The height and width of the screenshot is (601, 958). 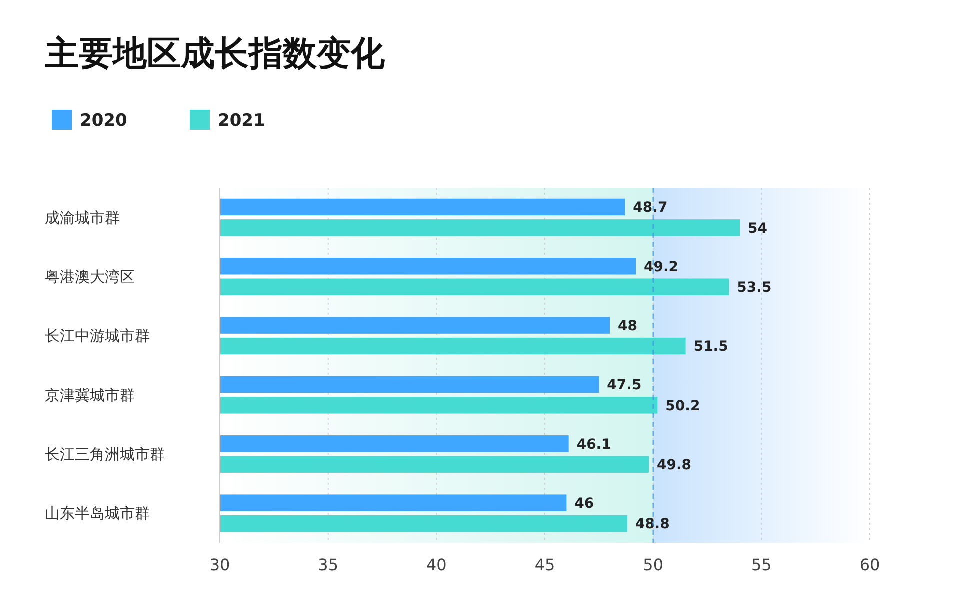 What do you see at coordinates (624, 386) in the screenshot?
I see `data-label: 47.5` at bounding box center [624, 386].